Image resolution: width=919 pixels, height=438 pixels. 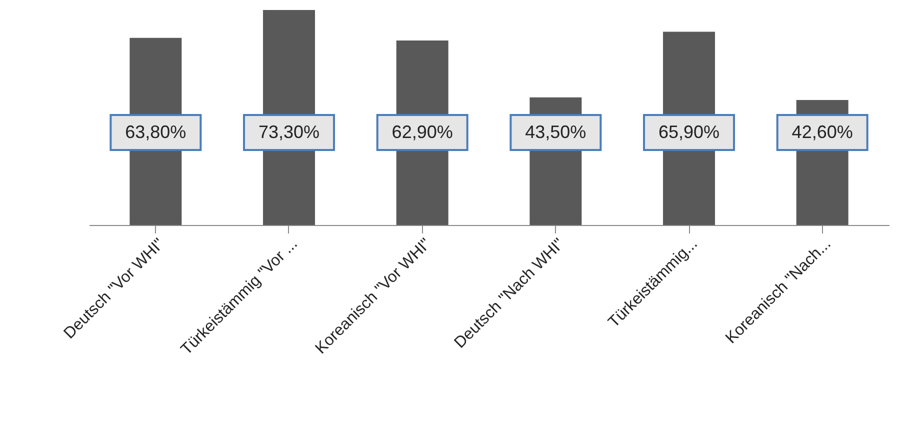 I want to click on data-label: 62,90%, so click(x=422, y=132).